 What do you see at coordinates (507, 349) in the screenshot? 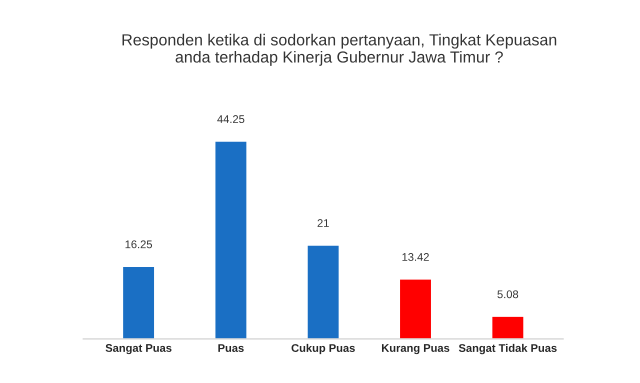
I see `x-tick-label: Sangat Tidak Puas` at bounding box center [507, 349].